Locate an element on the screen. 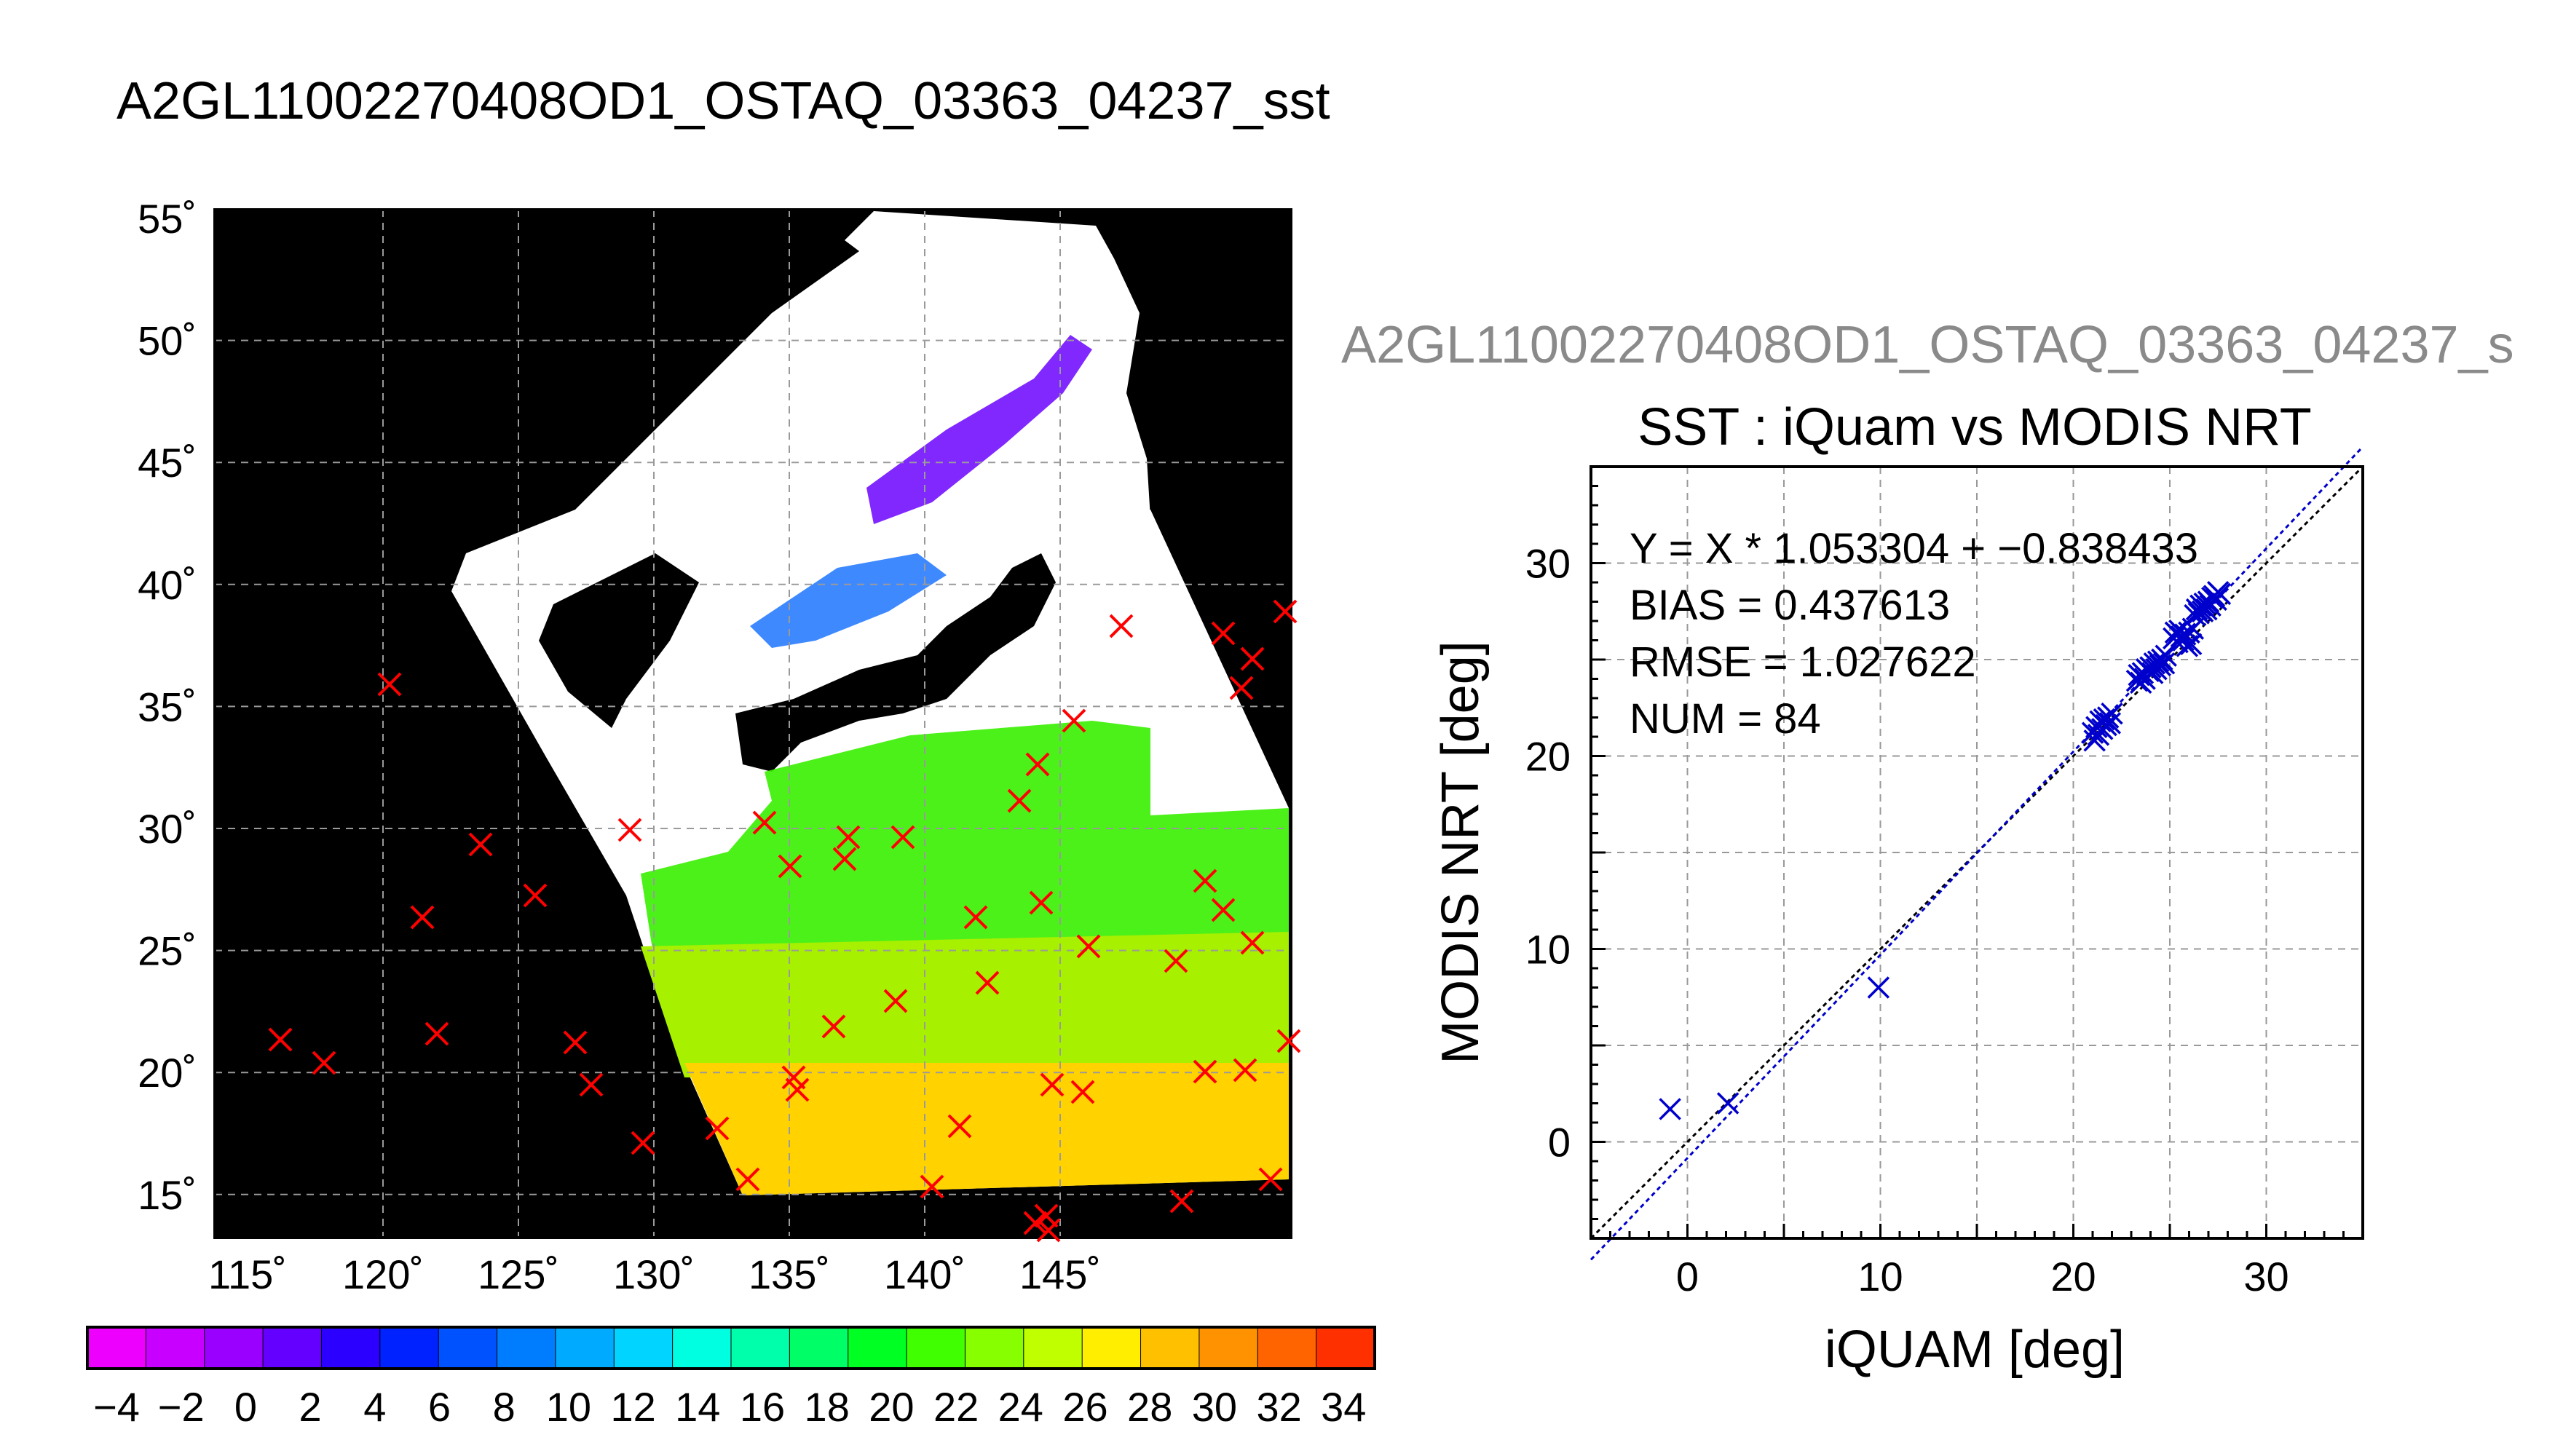 This screenshot has width=2555, height=1456. colorbar-label: 10 is located at coordinates (568, 1407).